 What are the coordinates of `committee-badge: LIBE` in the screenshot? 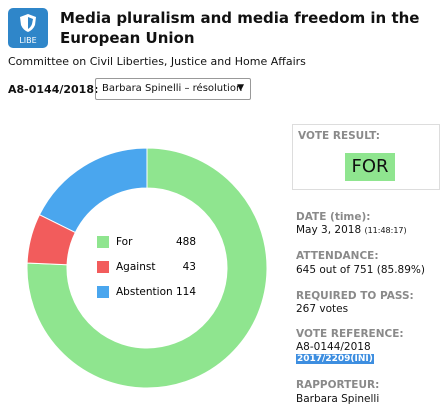 It's located at (28, 28).